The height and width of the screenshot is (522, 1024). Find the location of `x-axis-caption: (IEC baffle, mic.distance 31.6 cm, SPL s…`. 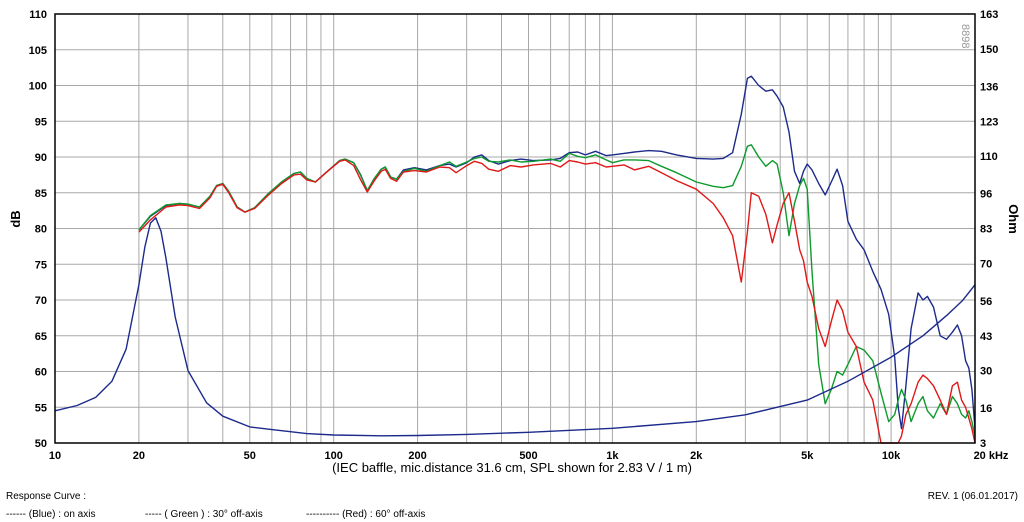

x-axis-caption: (IEC baffle, mic.distance 31.6 cm, SPL s… is located at coordinates (512, 467).